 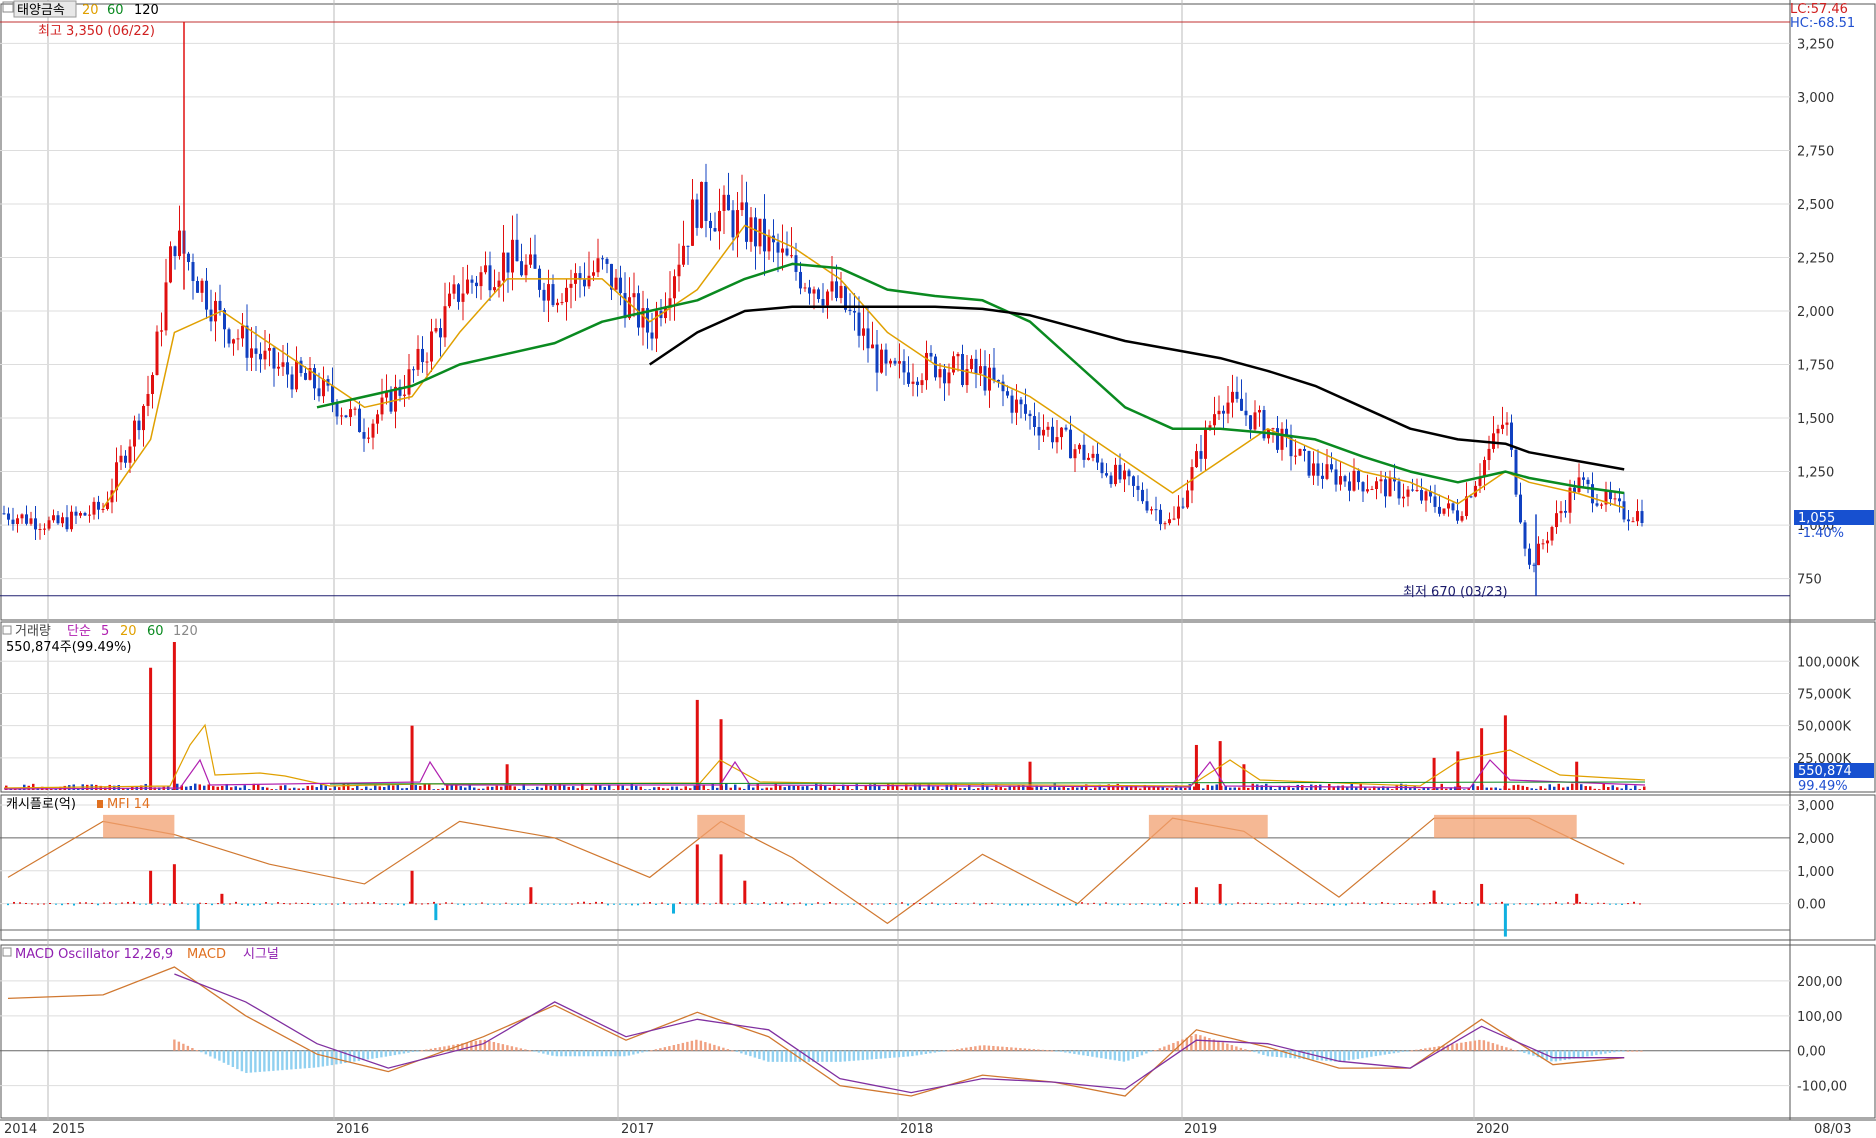 What do you see at coordinates (79, 631) in the screenshot?
I see `volume-mode: 단순` at bounding box center [79, 631].